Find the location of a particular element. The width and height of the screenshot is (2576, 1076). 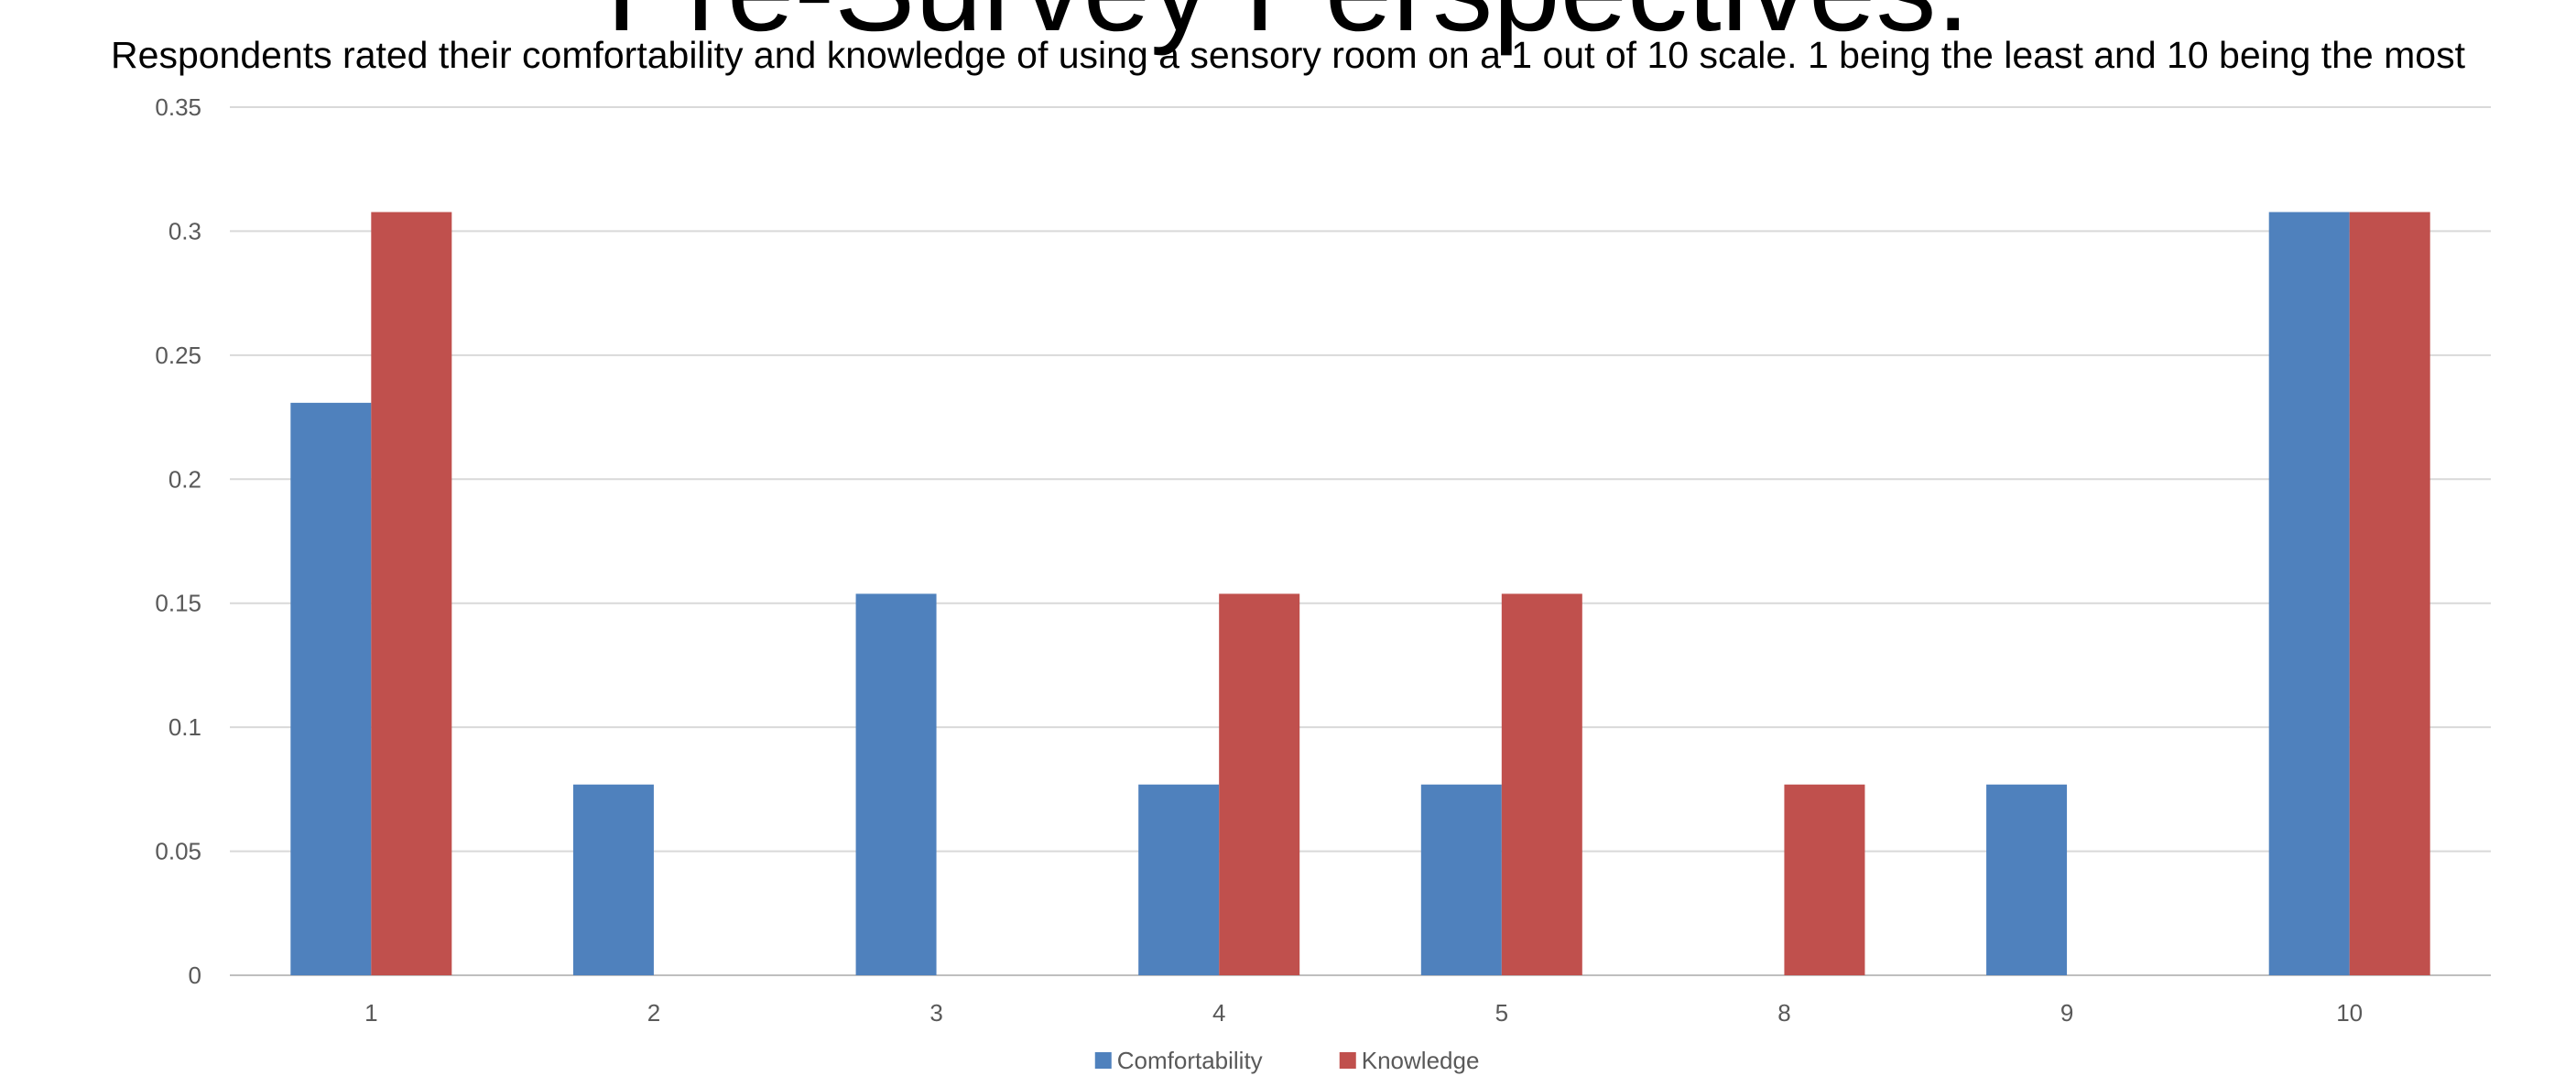

x-tick-label: 1 is located at coordinates (370, 1013).